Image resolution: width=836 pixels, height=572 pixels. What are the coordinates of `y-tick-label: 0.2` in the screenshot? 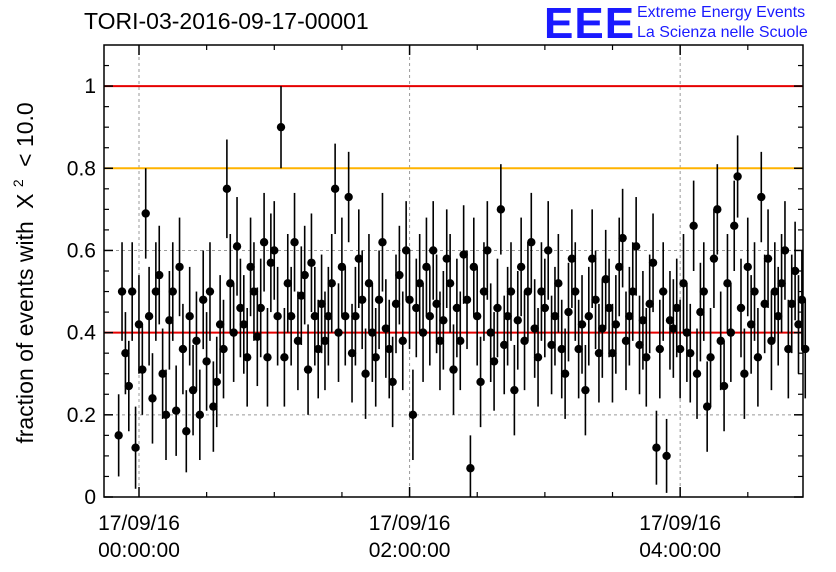 It's located at (81, 415).